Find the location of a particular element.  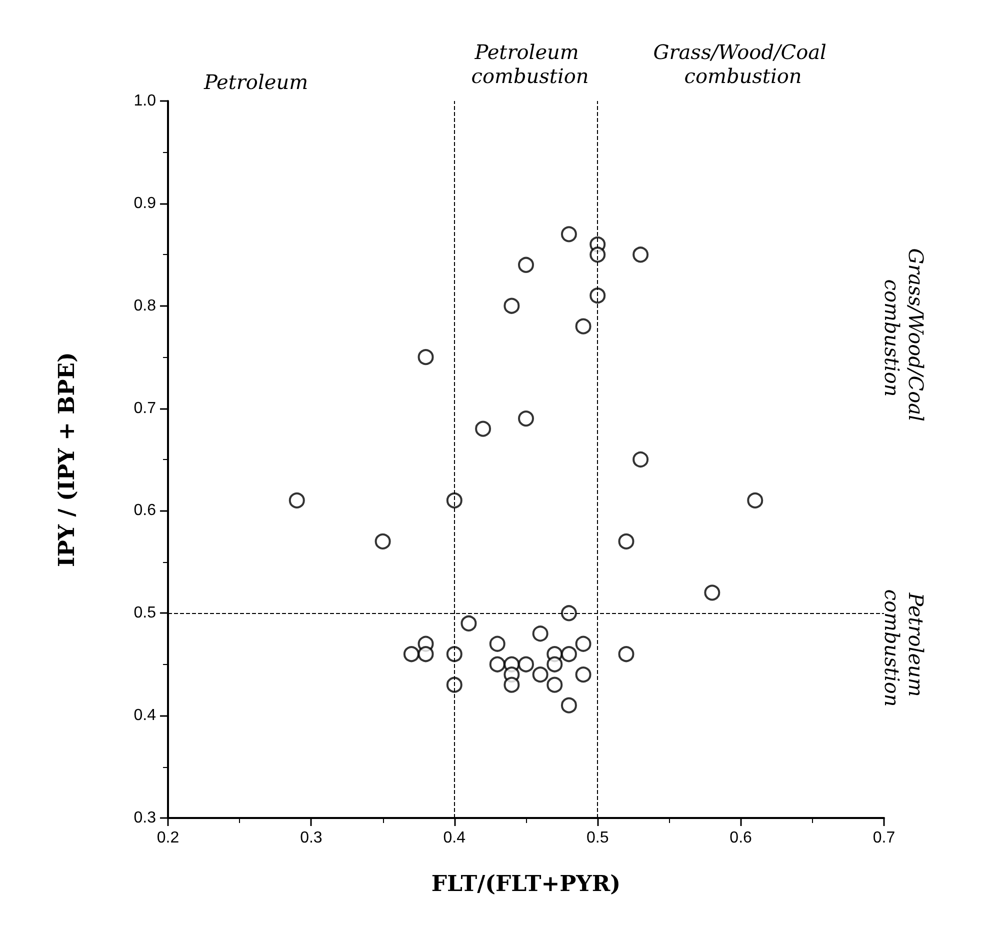

y-tick-label: 0.9 is located at coordinates (145, 203).